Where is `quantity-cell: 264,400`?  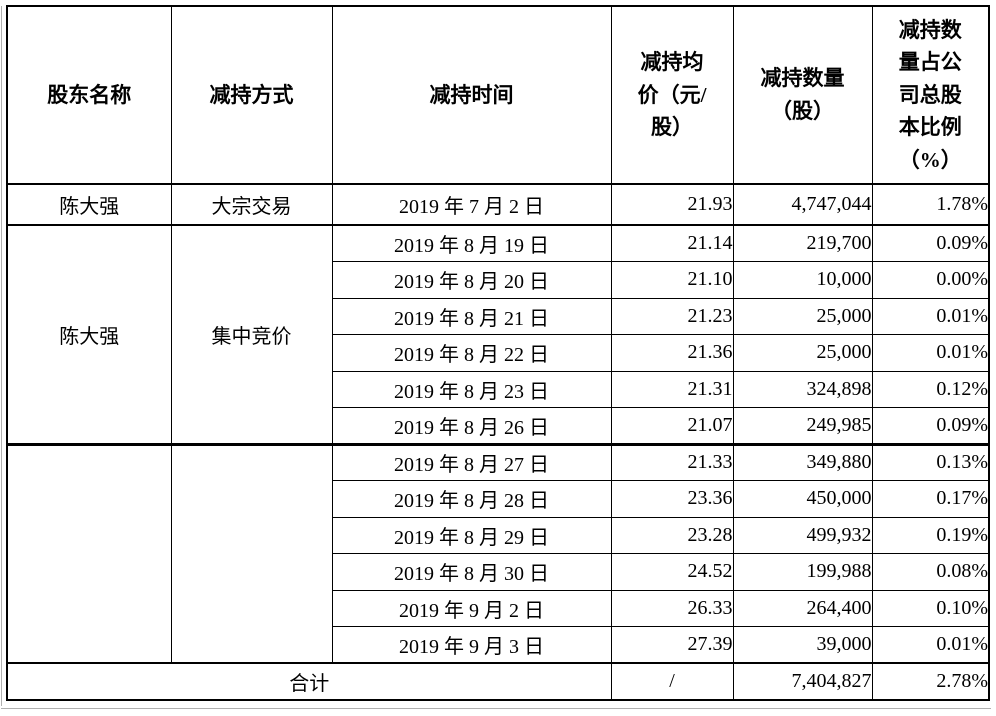 quantity-cell: 264,400 is located at coordinates (802, 608).